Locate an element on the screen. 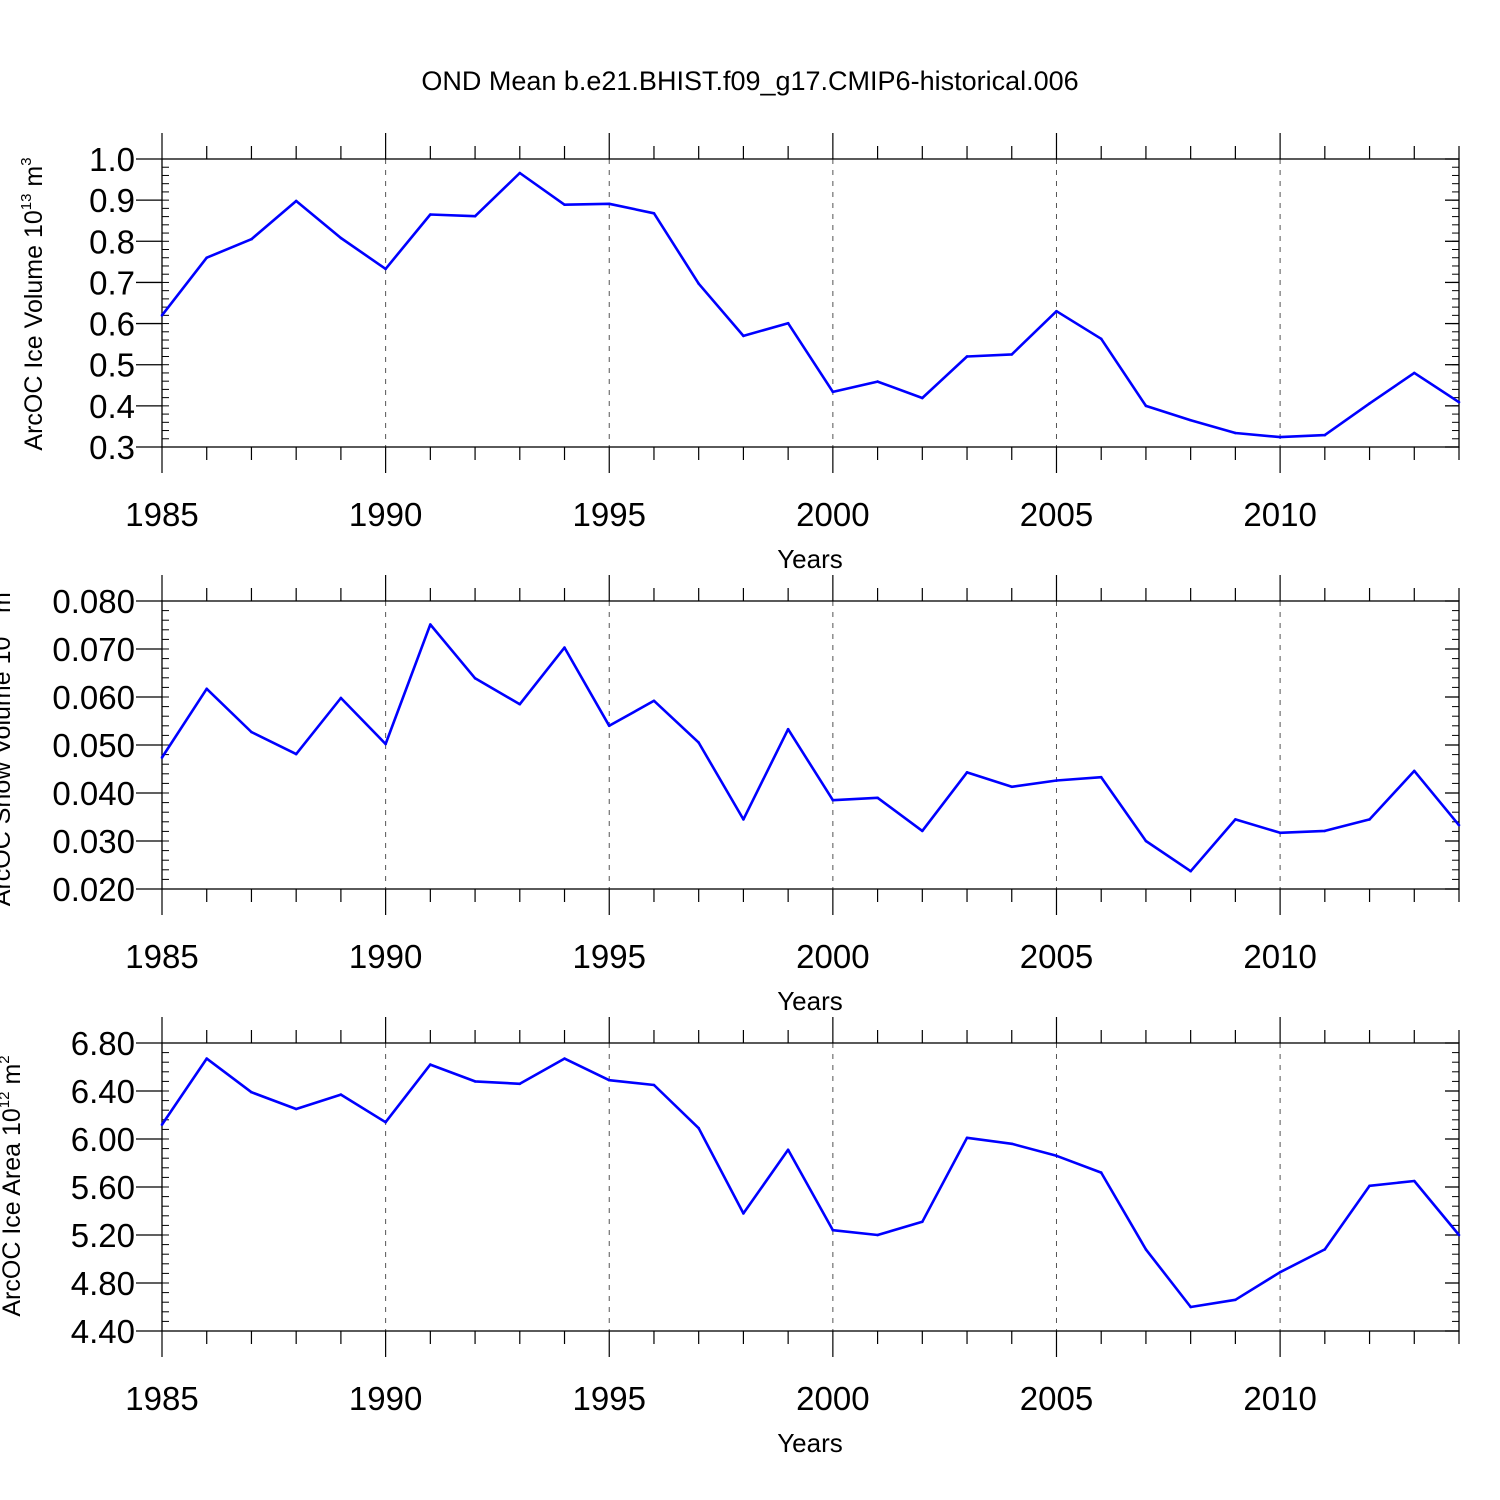  y-tick-label: 1.0 is located at coordinates (112, 159).